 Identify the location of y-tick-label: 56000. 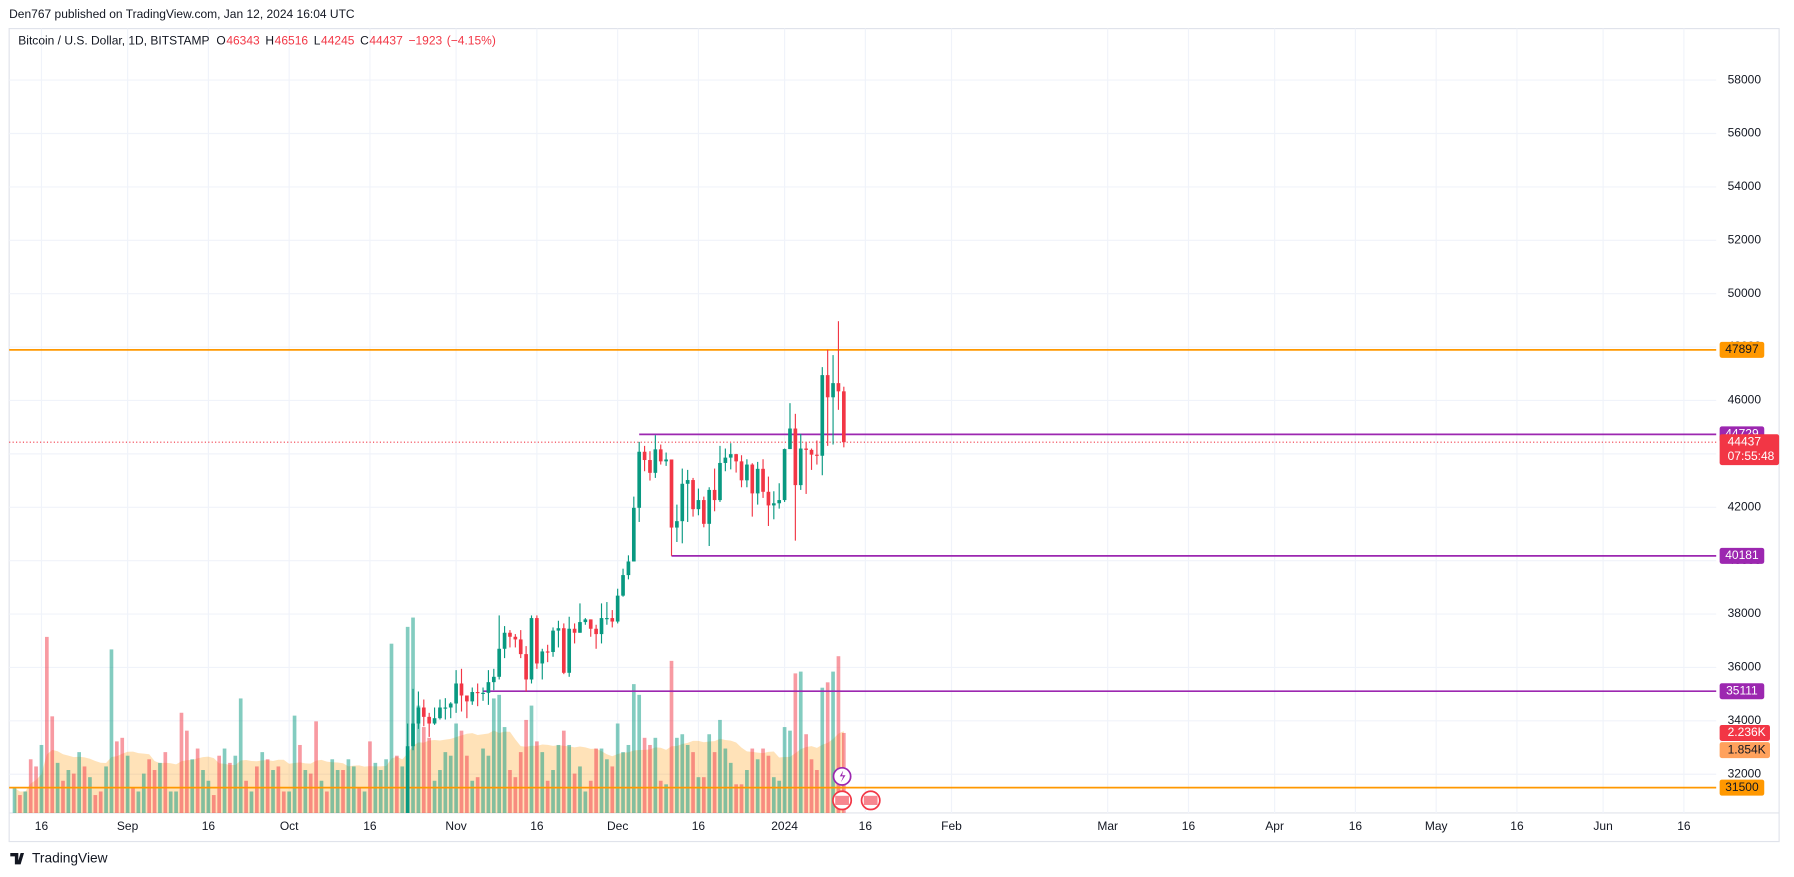
(1745, 133).